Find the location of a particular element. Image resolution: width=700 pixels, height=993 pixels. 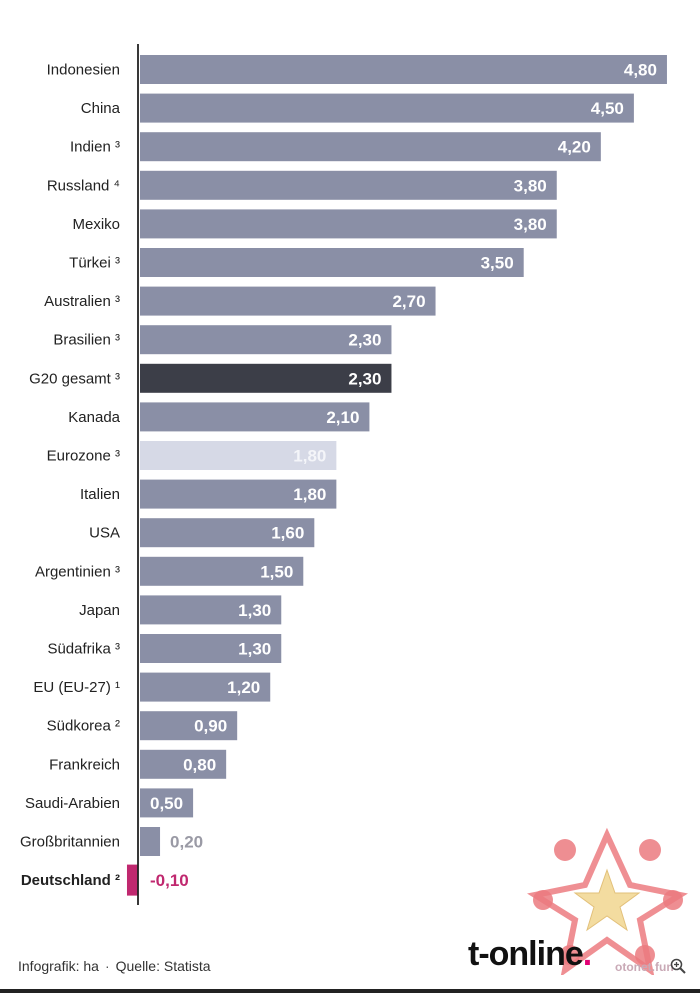

value-label: 2,70 is located at coordinates (408, 301).